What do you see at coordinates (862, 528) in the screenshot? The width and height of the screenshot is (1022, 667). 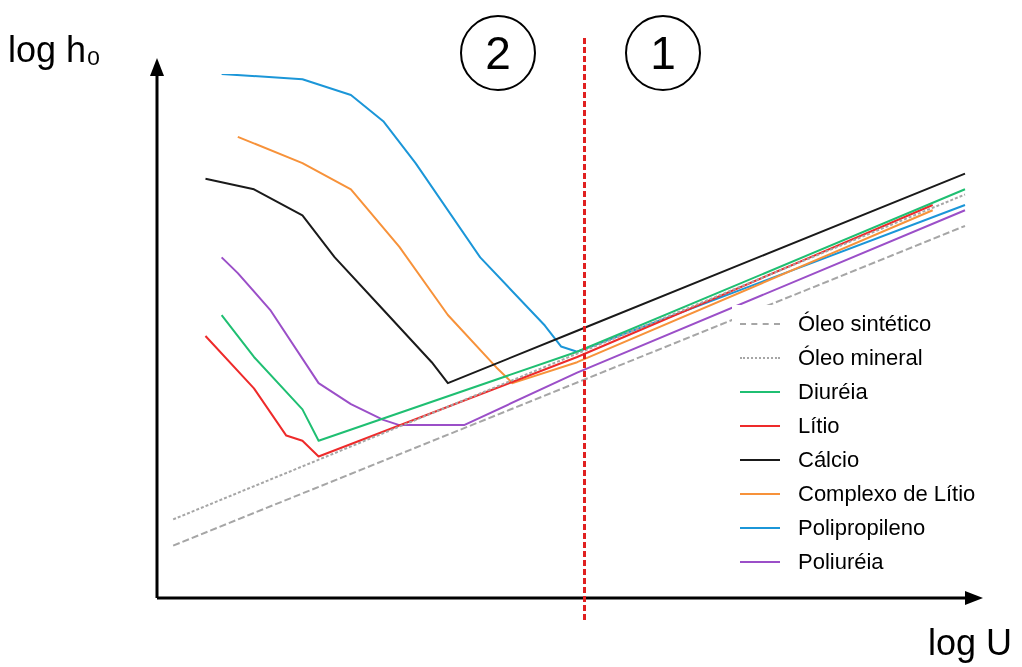 I see `legend-label: Polipropileno` at bounding box center [862, 528].